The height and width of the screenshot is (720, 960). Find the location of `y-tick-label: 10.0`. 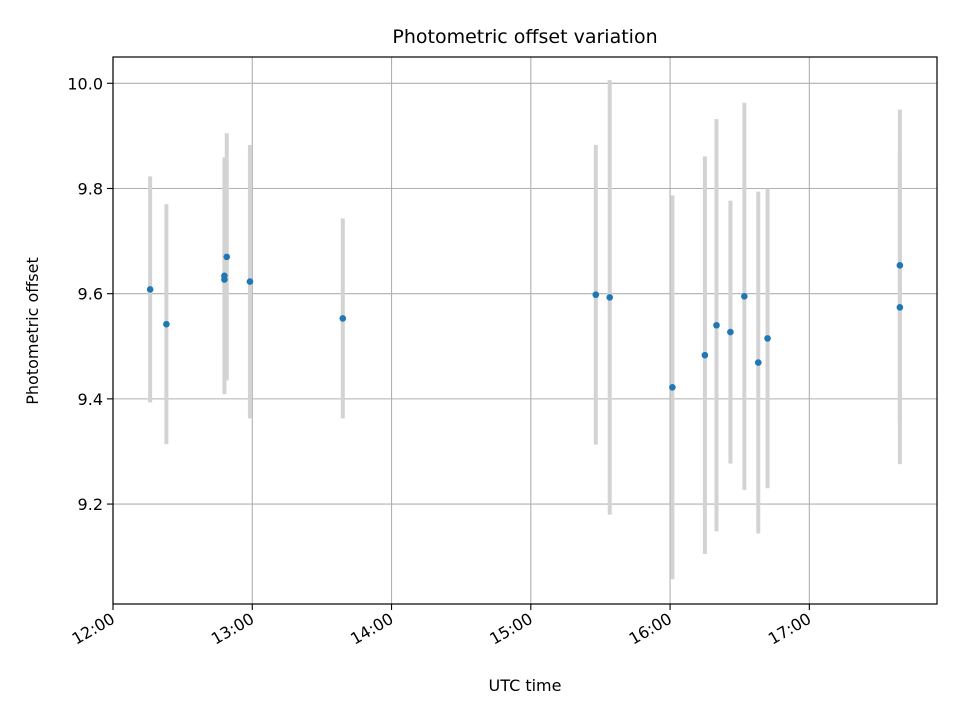

y-tick-label: 10.0 is located at coordinates (85, 83).